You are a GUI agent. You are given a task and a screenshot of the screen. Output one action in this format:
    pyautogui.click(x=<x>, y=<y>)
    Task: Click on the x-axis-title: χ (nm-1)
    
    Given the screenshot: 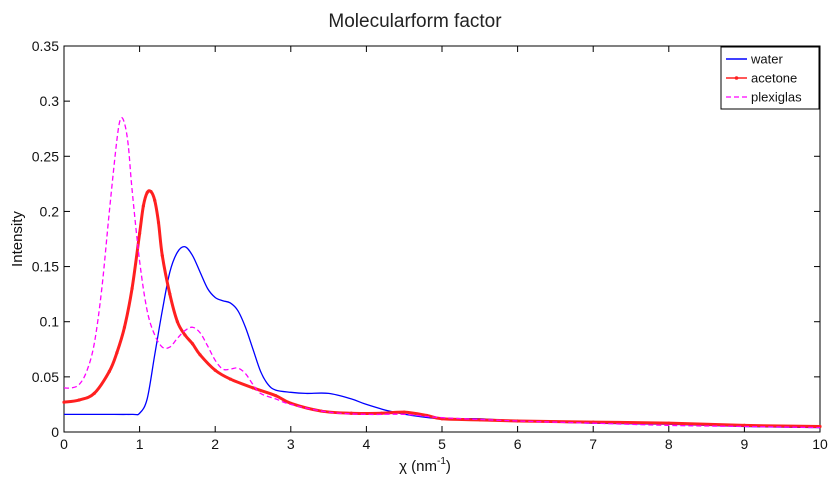 What is the action you would take?
    pyautogui.click(x=425, y=465)
    